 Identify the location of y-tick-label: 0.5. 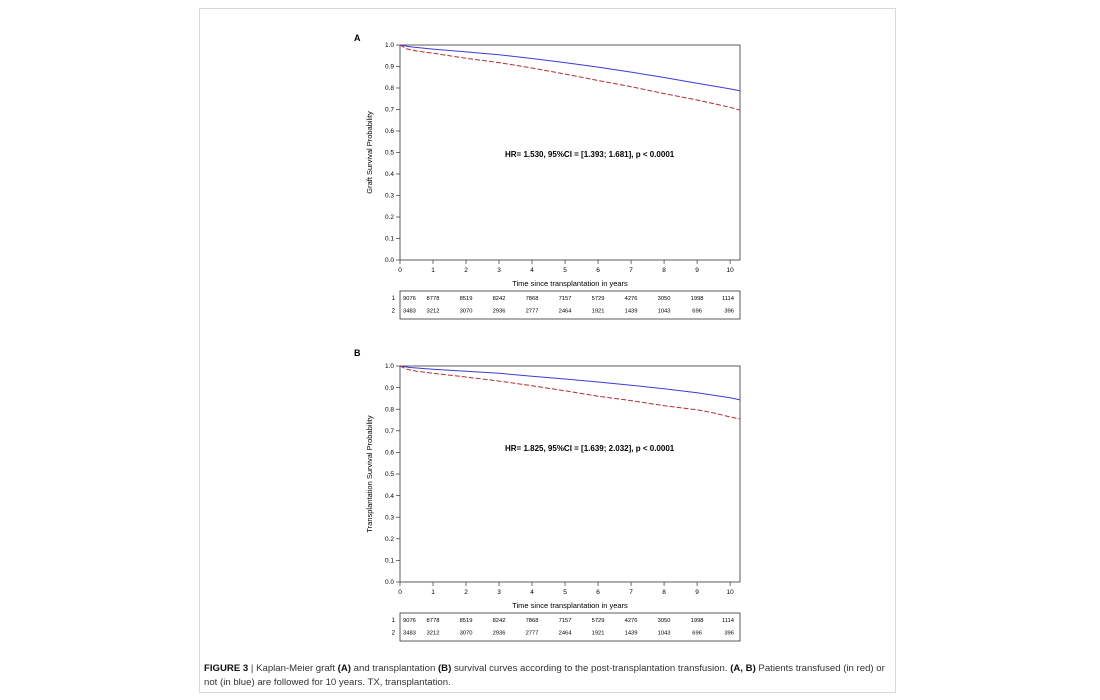
(389, 474).